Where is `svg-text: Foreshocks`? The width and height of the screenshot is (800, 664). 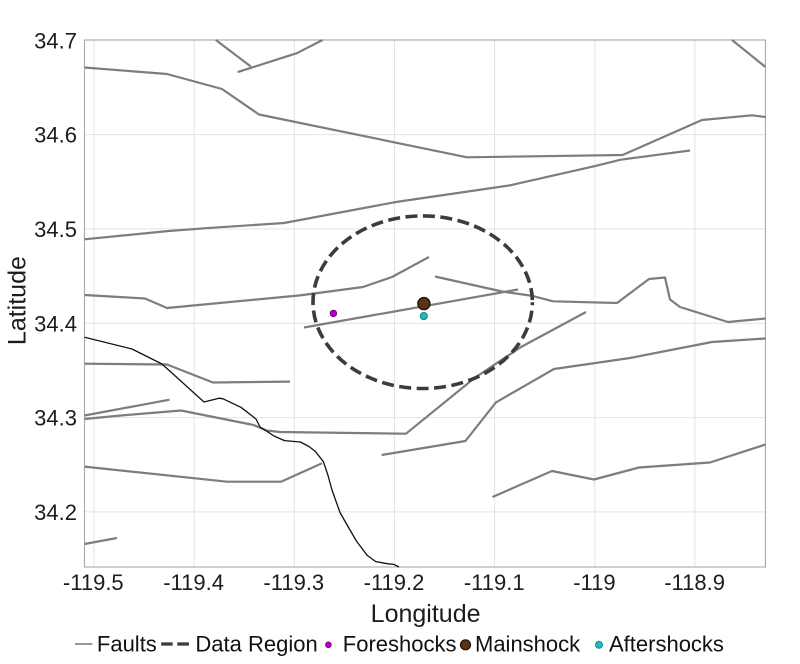 svg-text: Foreshocks is located at coordinates (400, 643).